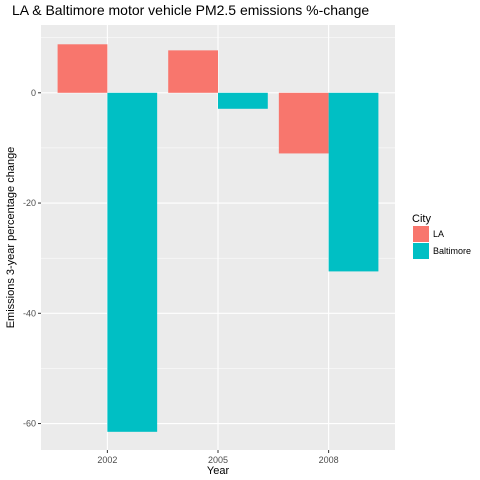 This screenshot has width=480, height=480. Describe the element at coordinates (421, 219) in the screenshot. I see `legend-title: City` at that location.